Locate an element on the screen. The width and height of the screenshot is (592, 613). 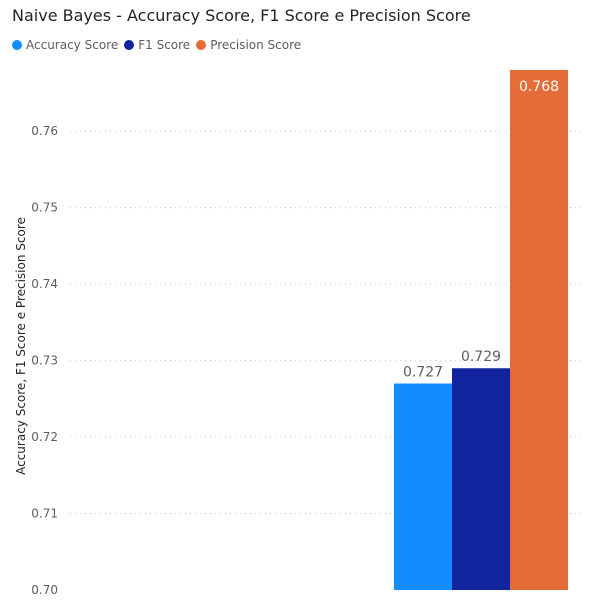
bar-precision-score is located at coordinates (539, 330).